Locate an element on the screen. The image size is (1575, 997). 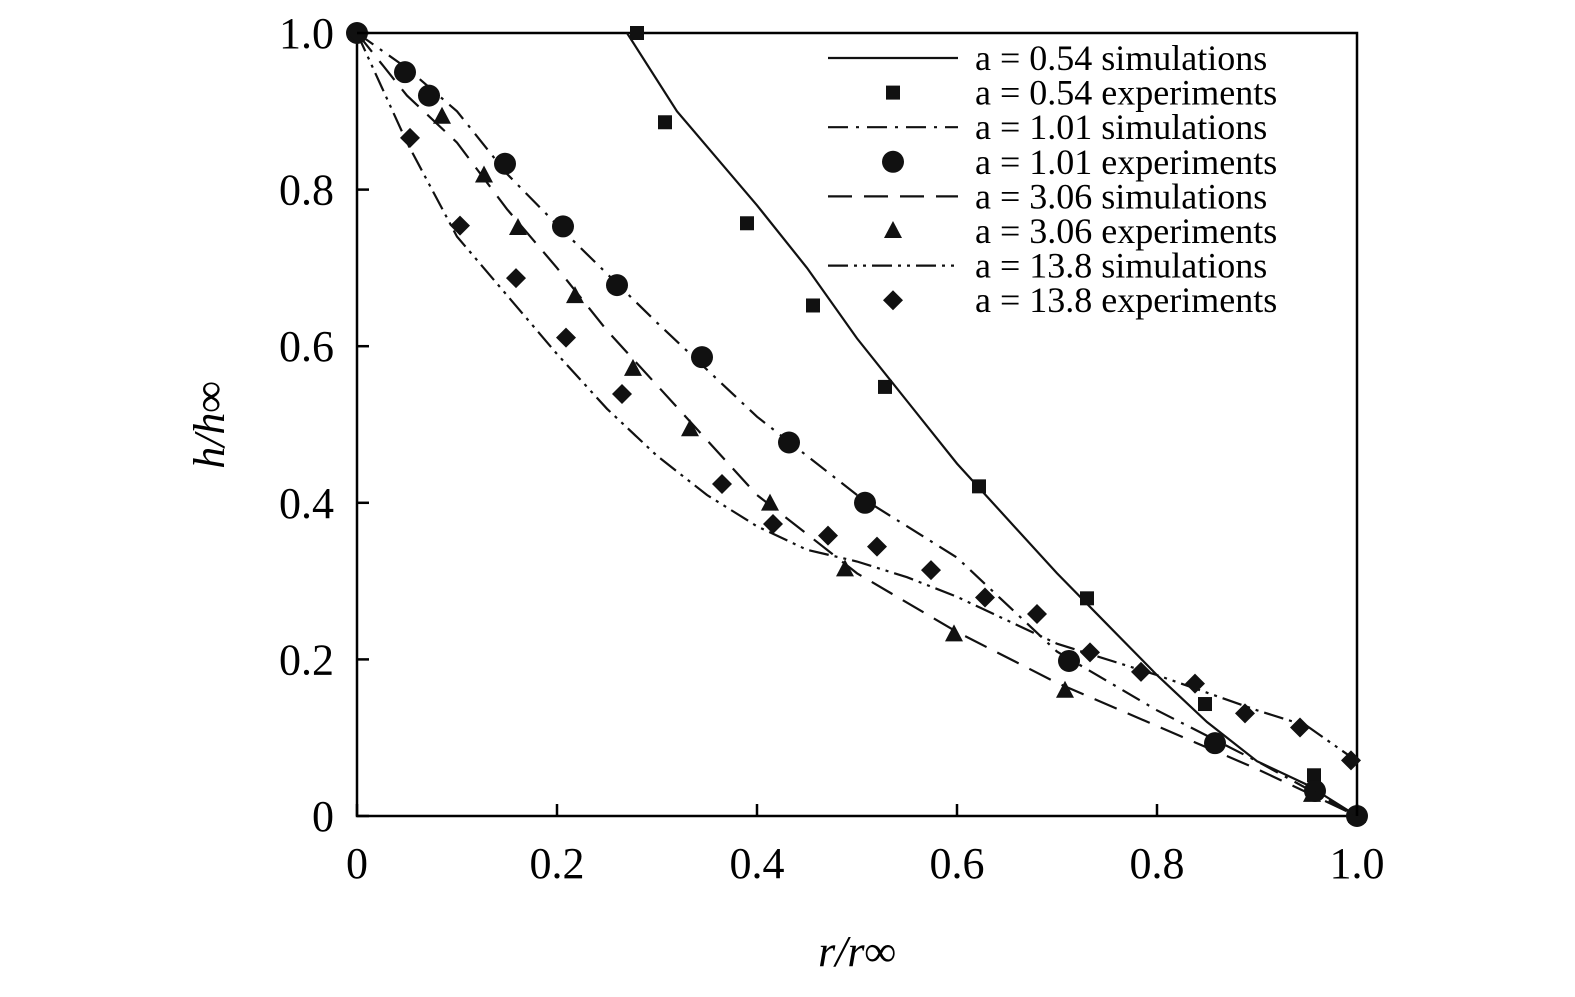
legend-label: a = 0.54 simulations is located at coordinates (1121, 58).